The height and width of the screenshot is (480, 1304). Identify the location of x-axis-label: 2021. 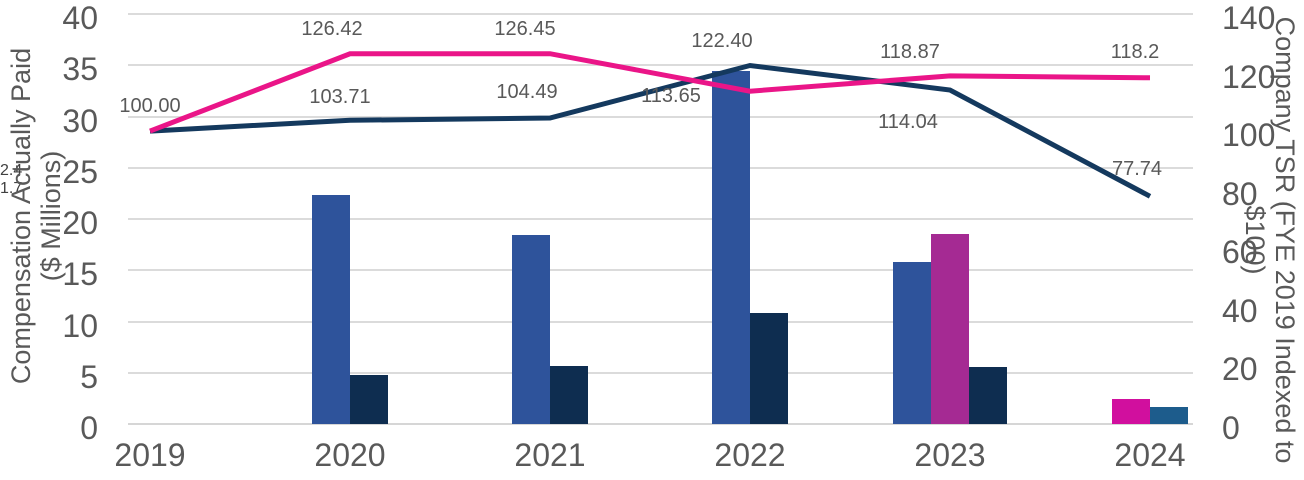
(550, 455).